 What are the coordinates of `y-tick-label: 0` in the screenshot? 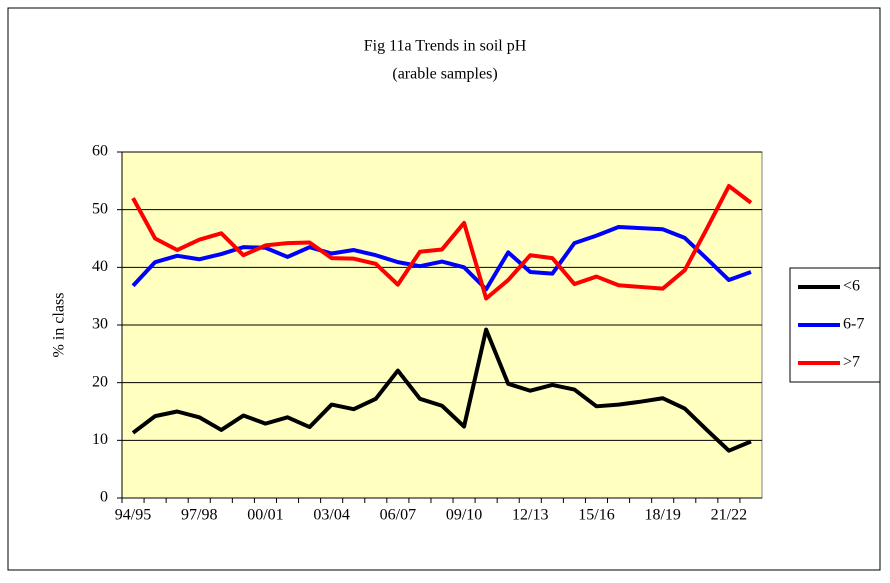 It's located at (104, 497).